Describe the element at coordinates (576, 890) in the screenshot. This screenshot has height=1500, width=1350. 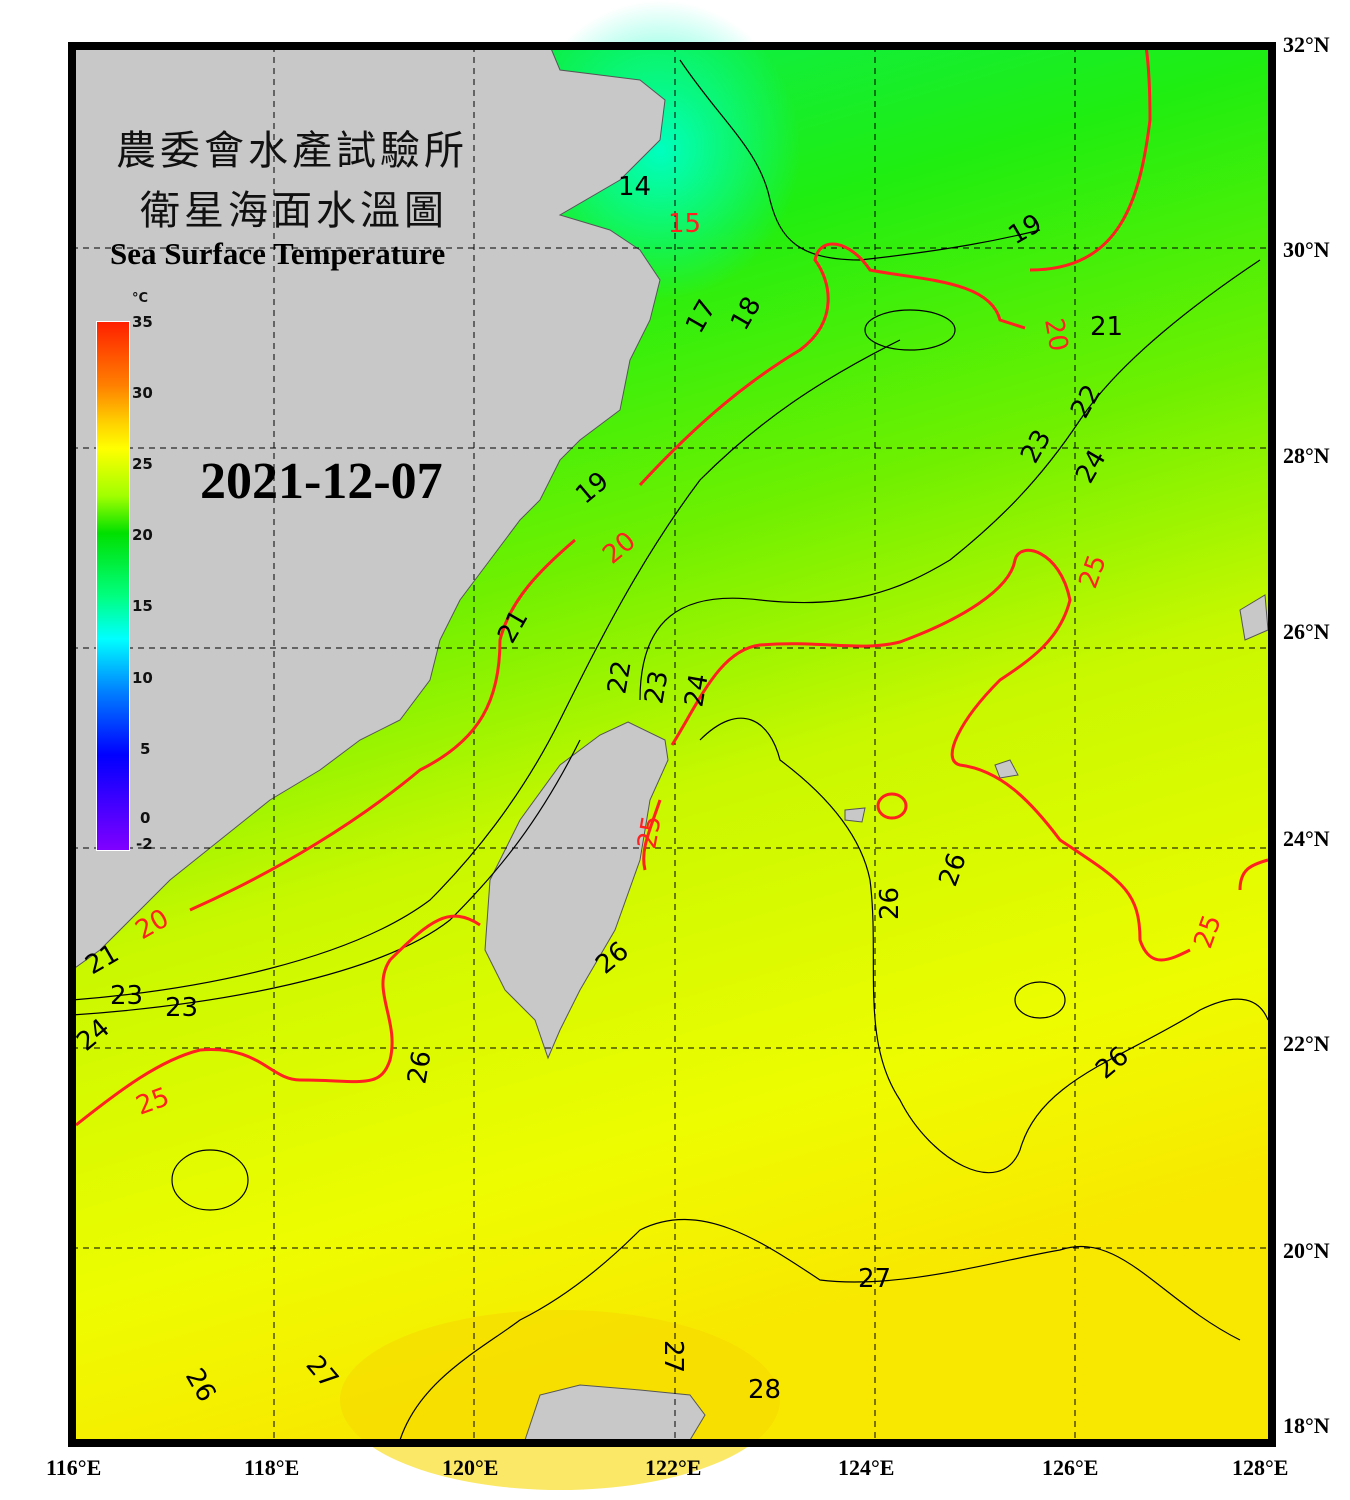
I see `taiwan` at that location.